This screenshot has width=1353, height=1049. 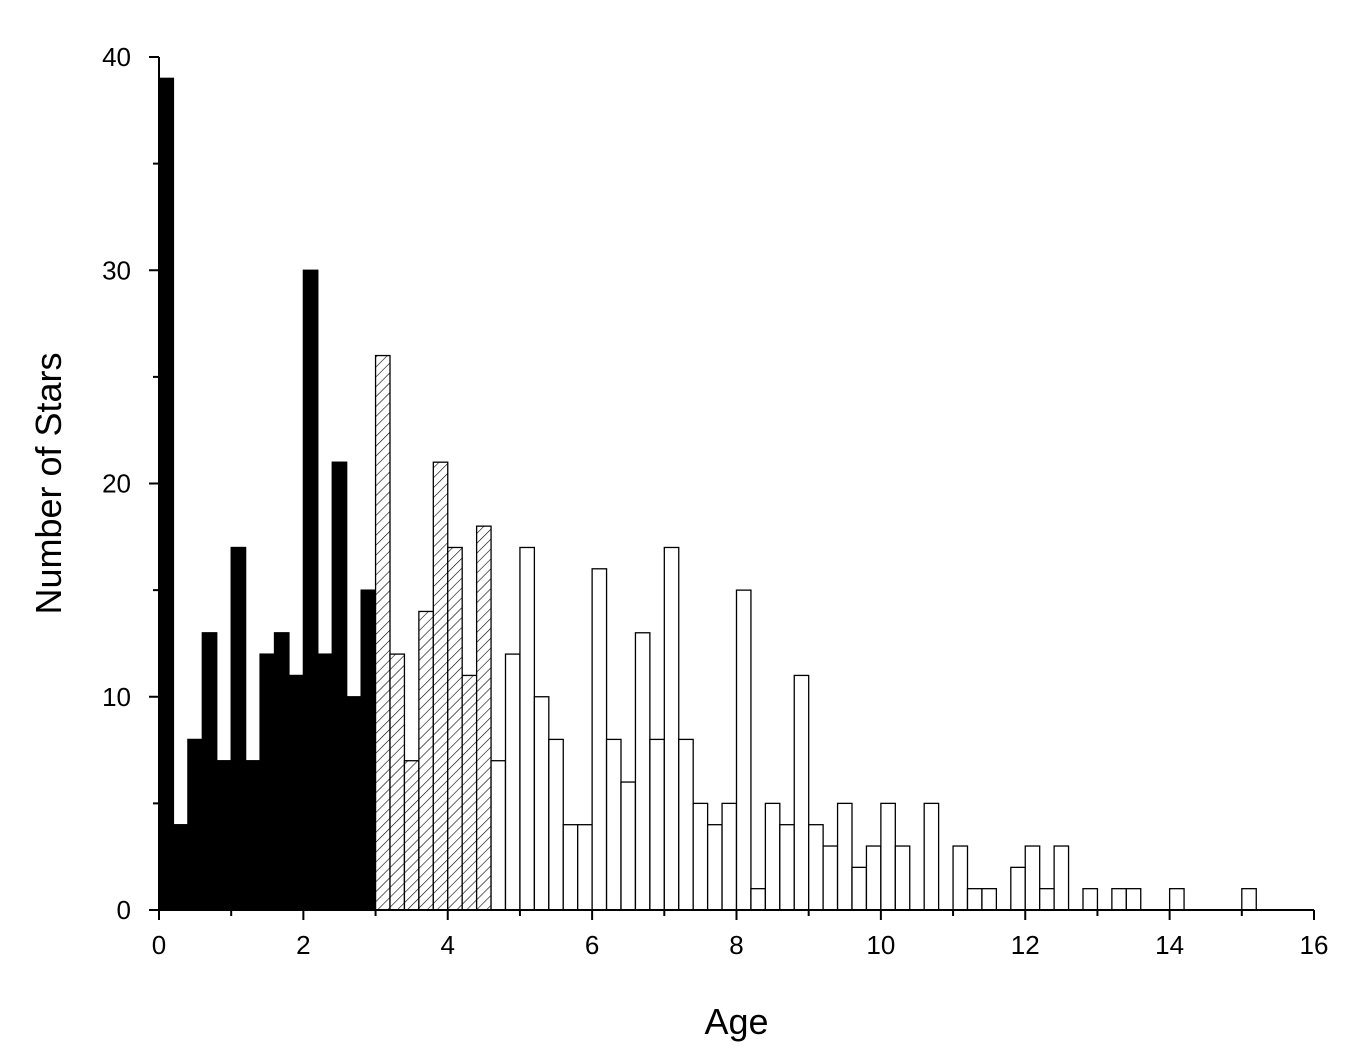 What do you see at coordinates (592, 945) in the screenshot?
I see `x-tick-label: 6` at bounding box center [592, 945].